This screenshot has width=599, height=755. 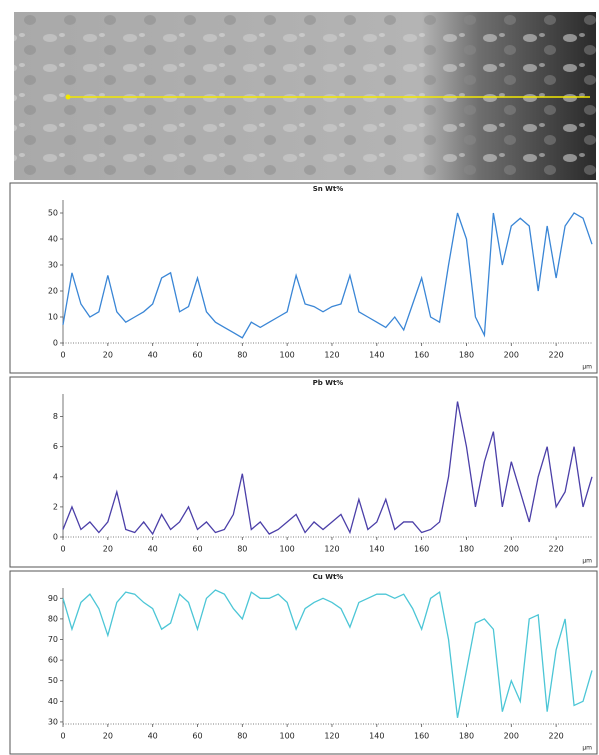 What do you see at coordinates (328, 189) in the screenshot?
I see `chart-title: Sn Wt%` at bounding box center [328, 189].